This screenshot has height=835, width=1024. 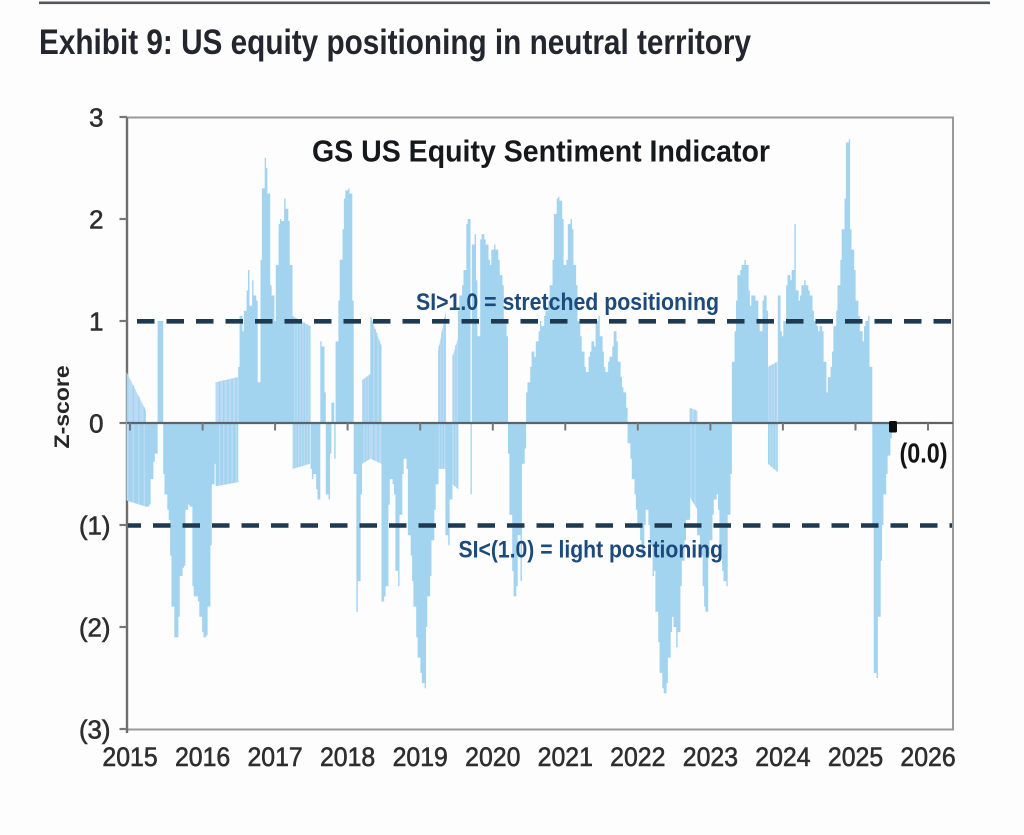 I want to click on svg-text: 2016, so click(x=202, y=757).